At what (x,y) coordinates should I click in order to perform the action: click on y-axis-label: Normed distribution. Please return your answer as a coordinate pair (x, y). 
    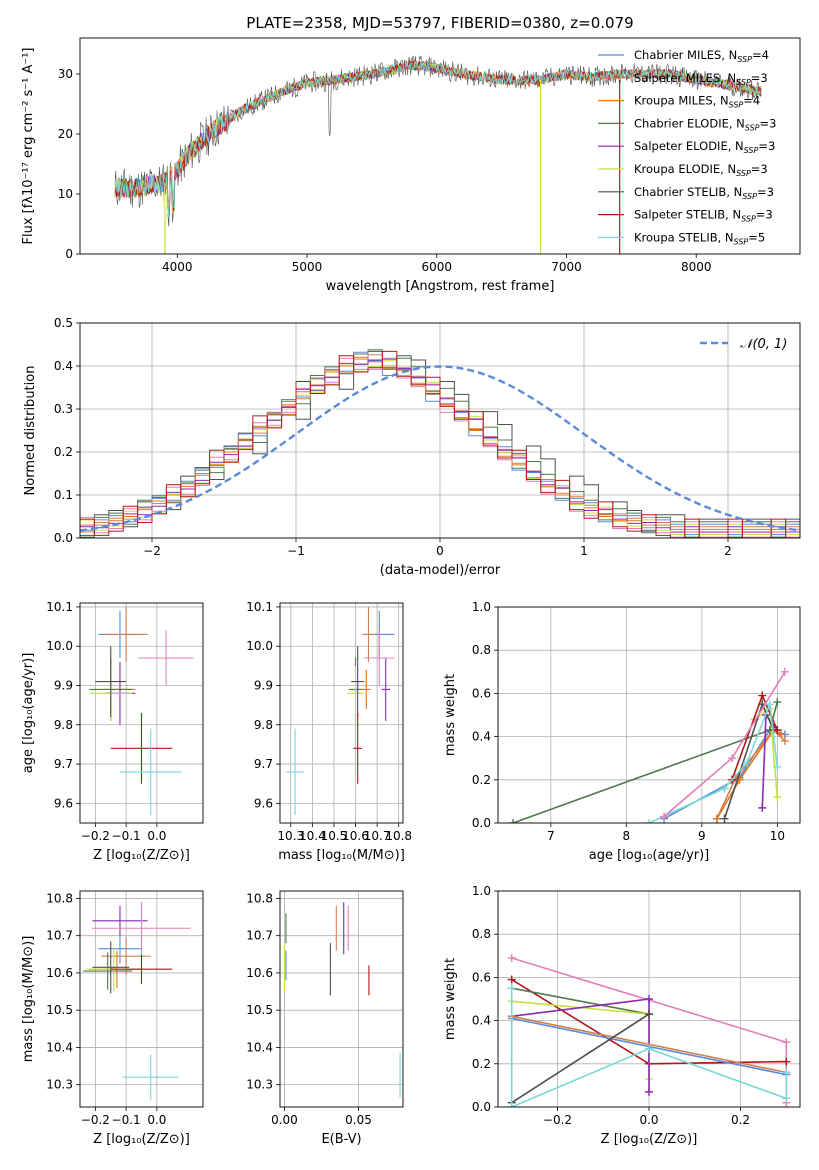
    Looking at the image, I should click on (30, 431).